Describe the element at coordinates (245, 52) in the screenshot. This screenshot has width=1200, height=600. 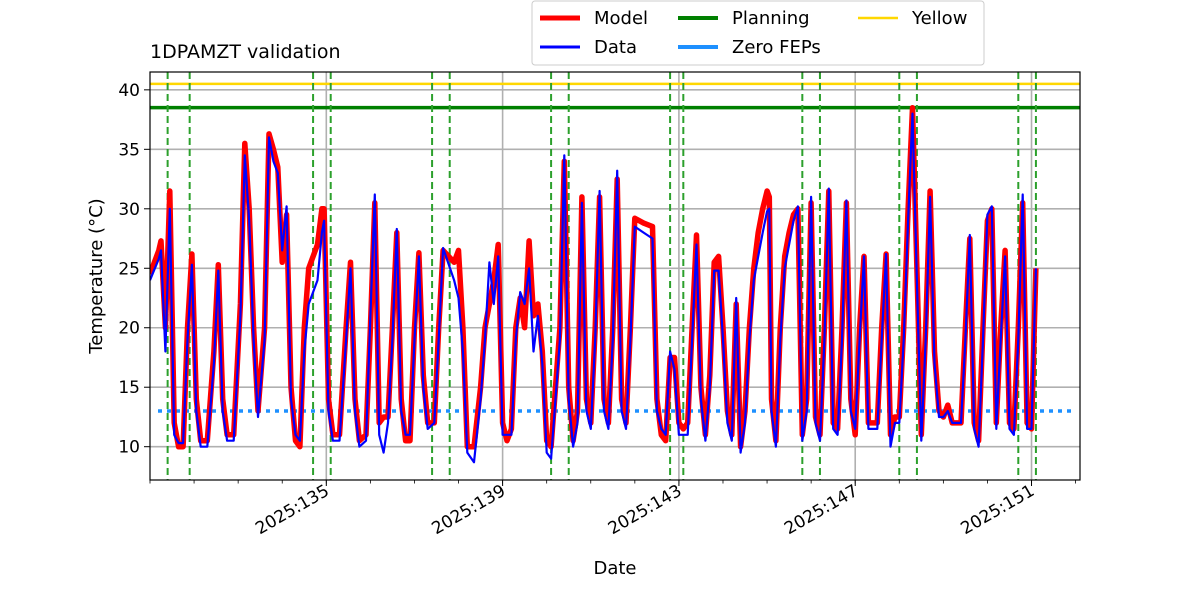
I see `chart-title: 1DPAMZT validation` at that location.